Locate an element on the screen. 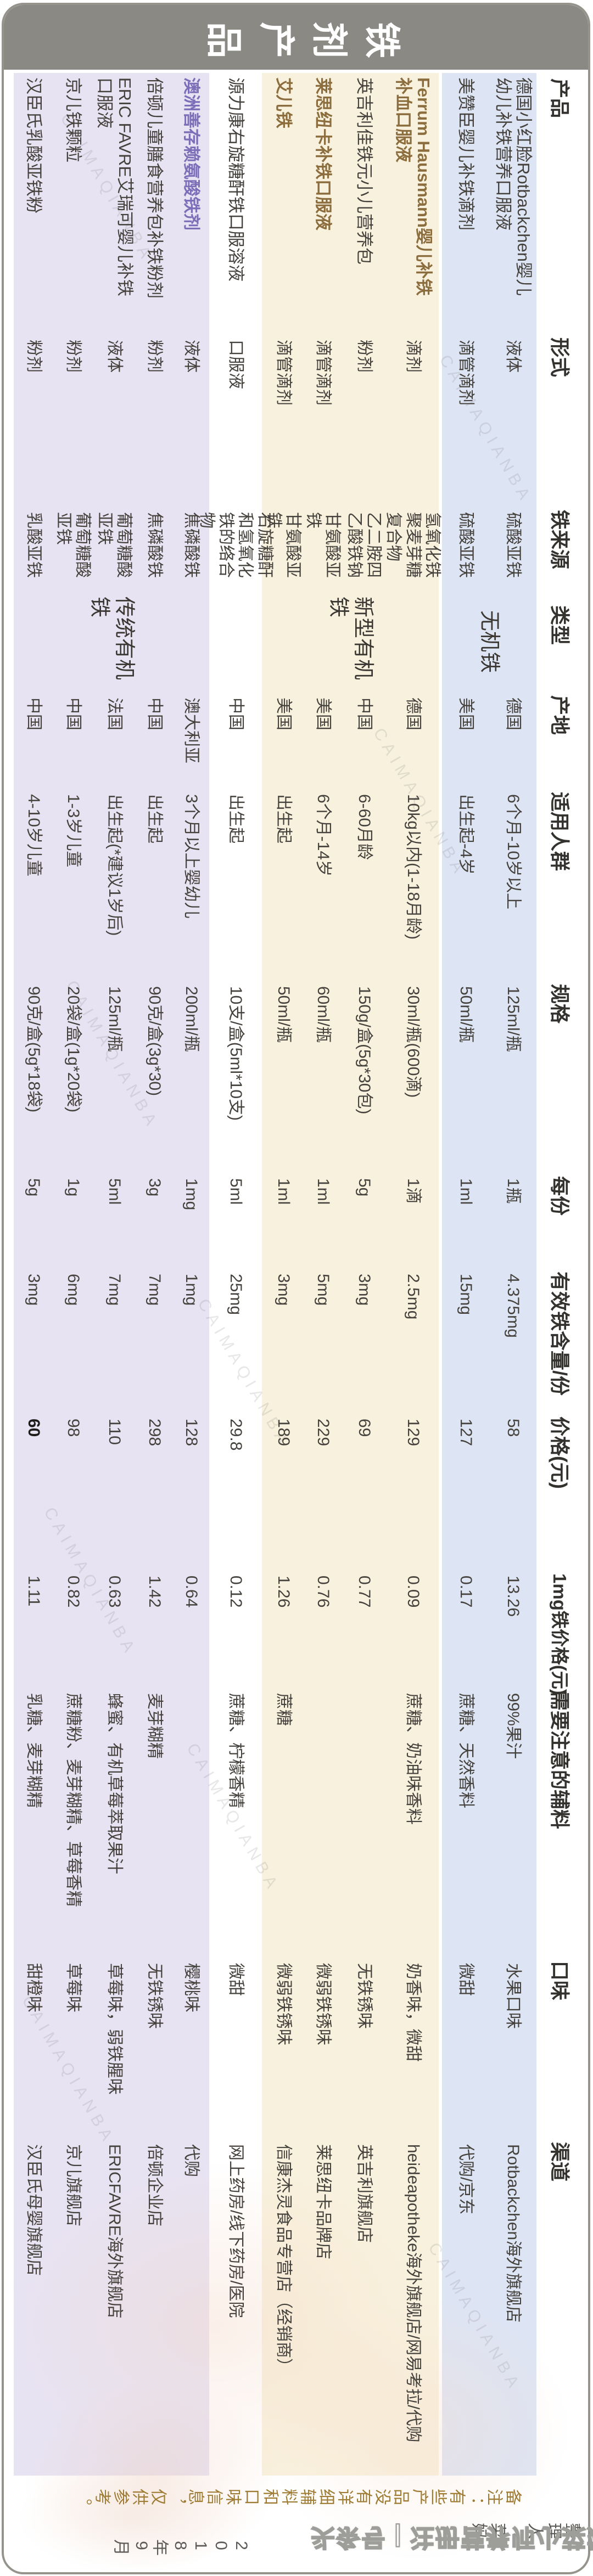 The image size is (593, 2576). cell-age: 4-10岁儿童 is located at coordinates (33, 835).